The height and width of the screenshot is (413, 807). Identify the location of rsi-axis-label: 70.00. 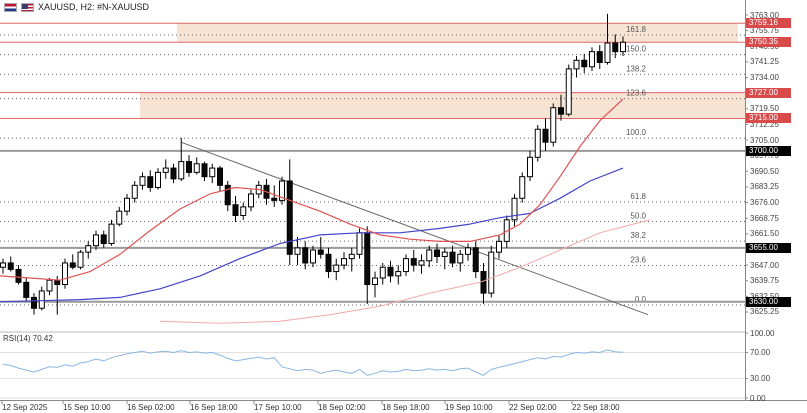
(760, 352).